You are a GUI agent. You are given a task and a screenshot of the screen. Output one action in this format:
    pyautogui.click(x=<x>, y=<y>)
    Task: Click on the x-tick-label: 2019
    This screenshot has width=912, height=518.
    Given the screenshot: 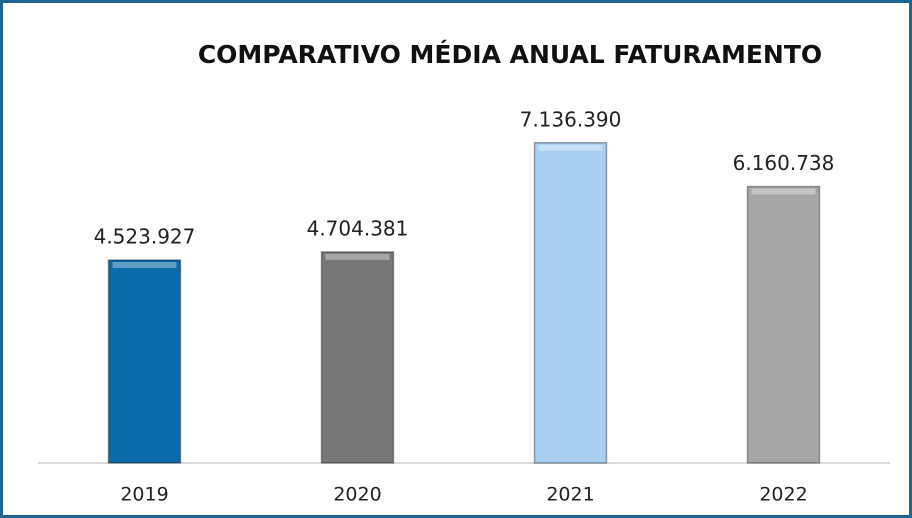 What is the action you would take?
    pyautogui.click(x=144, y=495)
    